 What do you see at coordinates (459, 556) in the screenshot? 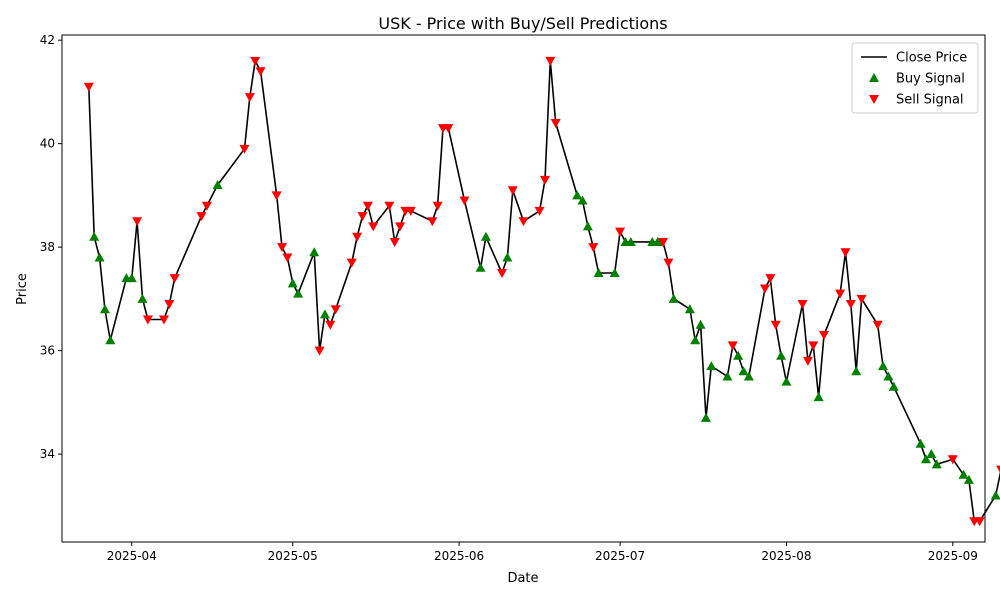
I see `x-tick-label: 2025-06` at bounding box center [459, 556].